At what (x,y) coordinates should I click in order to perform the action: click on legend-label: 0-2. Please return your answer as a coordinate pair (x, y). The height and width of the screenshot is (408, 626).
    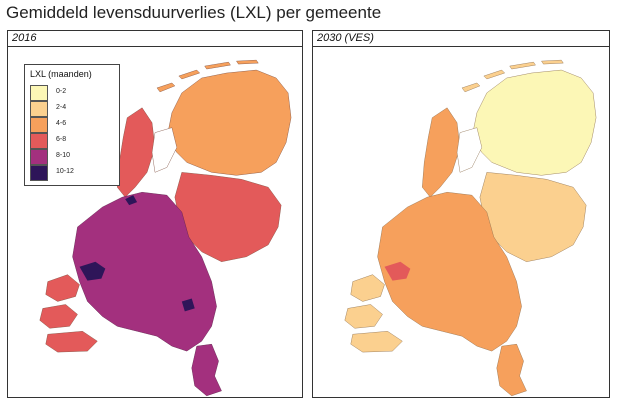
    Looking at the image, I should click on (61, 91).